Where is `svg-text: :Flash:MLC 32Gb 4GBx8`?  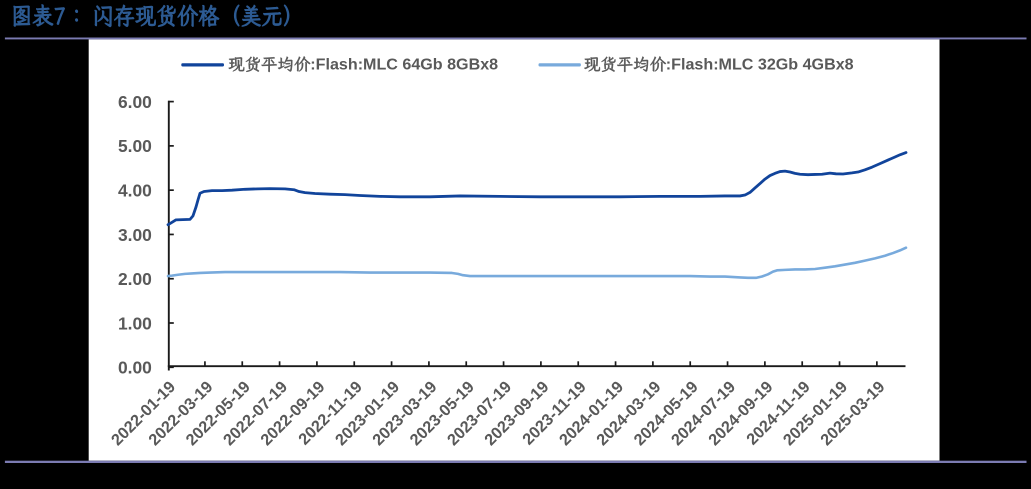
svg-text: :Flash:MLC 32Gb 4GBx8 is located at coordinates (760, 64).